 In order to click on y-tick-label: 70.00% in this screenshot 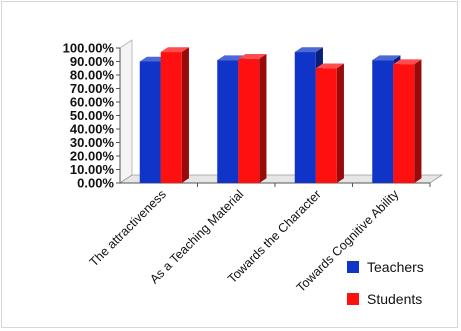, I will do `click(92, 88)`.